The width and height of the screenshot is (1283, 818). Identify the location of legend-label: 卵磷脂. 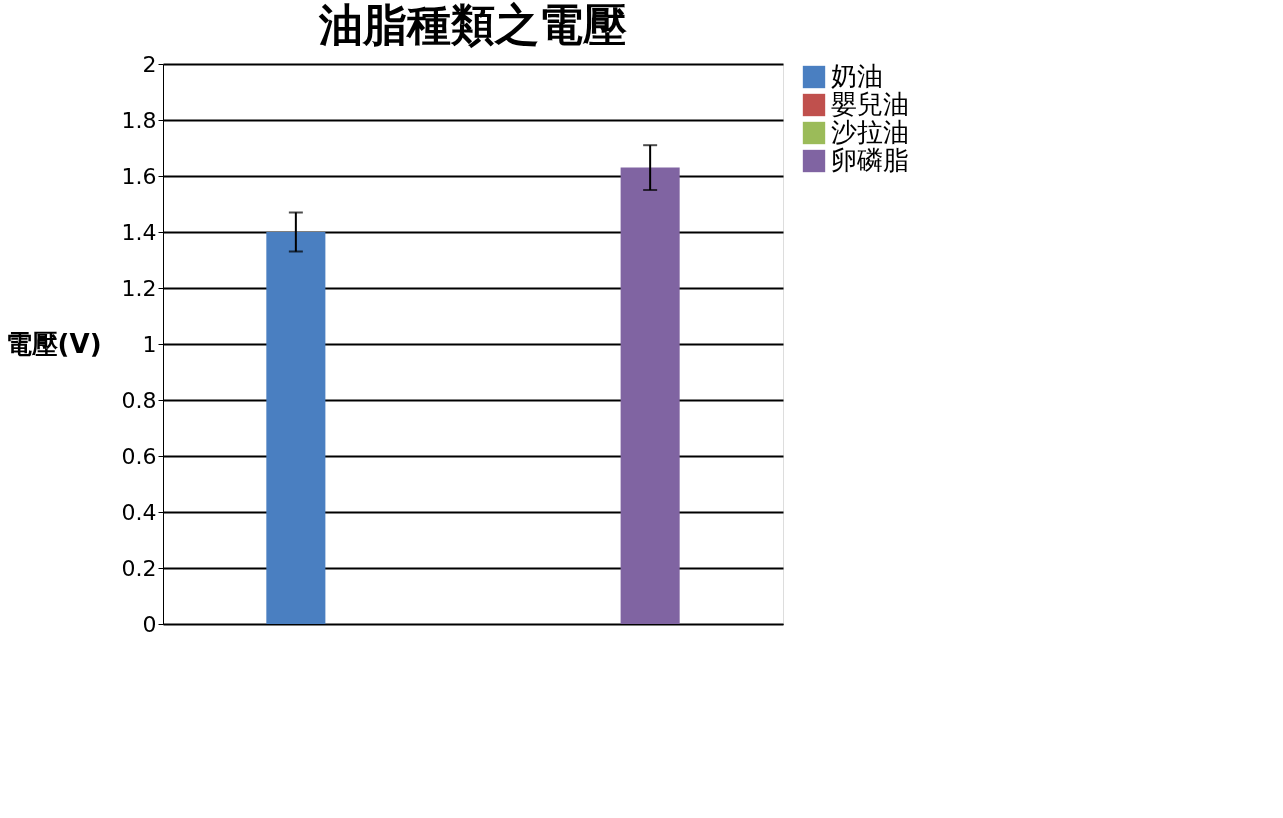
(870, 160).